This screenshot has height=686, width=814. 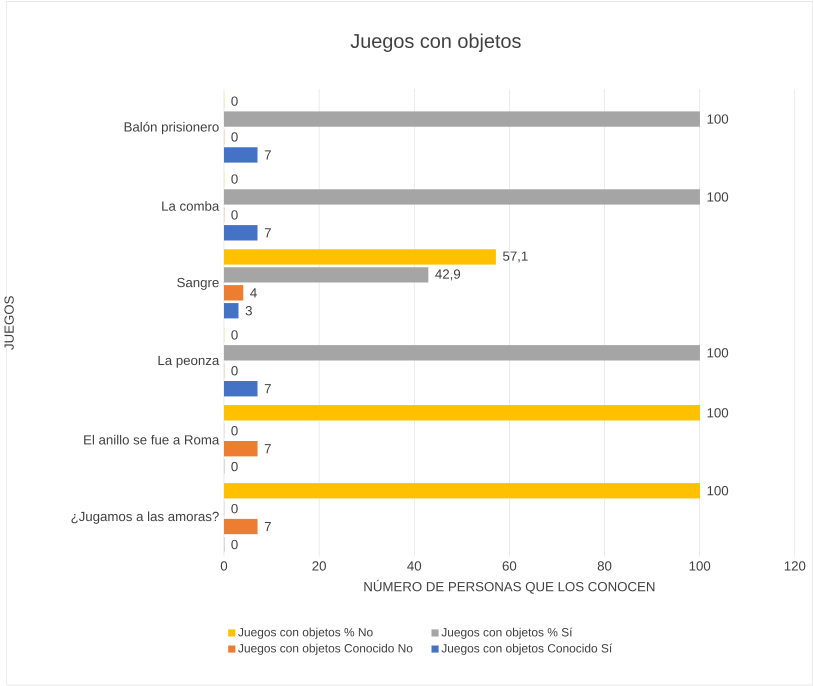 What do you see at coordinates (198, 284) in the screenshot?
I see `y-tick-label: Sangre` at bounding box center [198, 284].